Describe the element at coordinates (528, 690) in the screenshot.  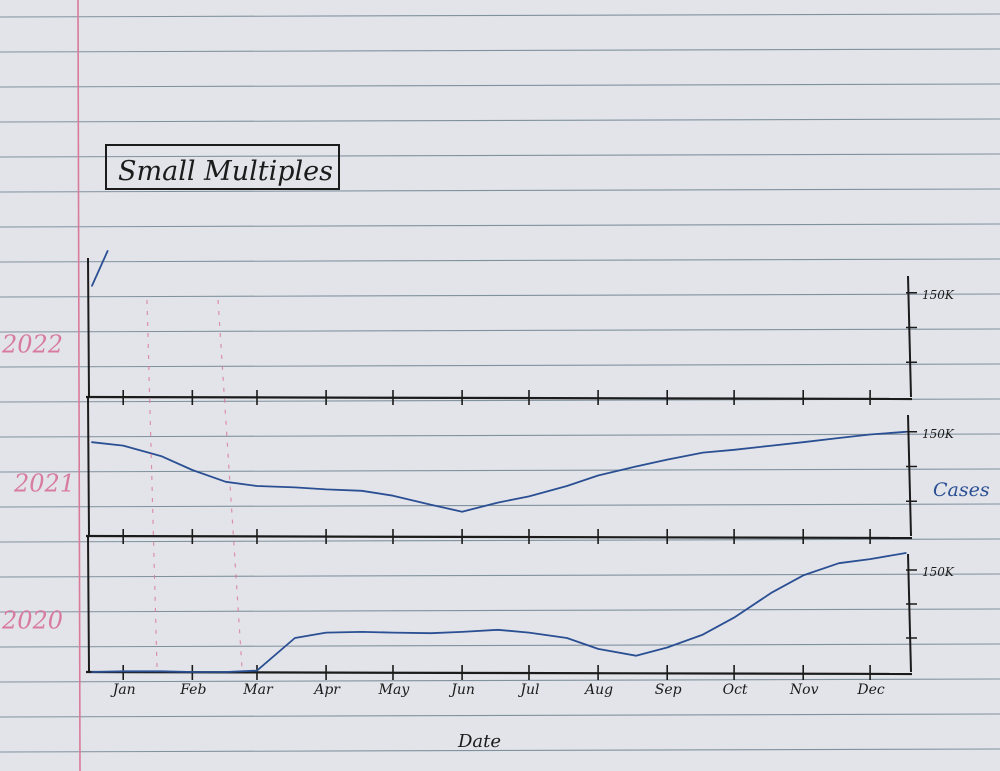
I see `month-label: Jul` at that location.